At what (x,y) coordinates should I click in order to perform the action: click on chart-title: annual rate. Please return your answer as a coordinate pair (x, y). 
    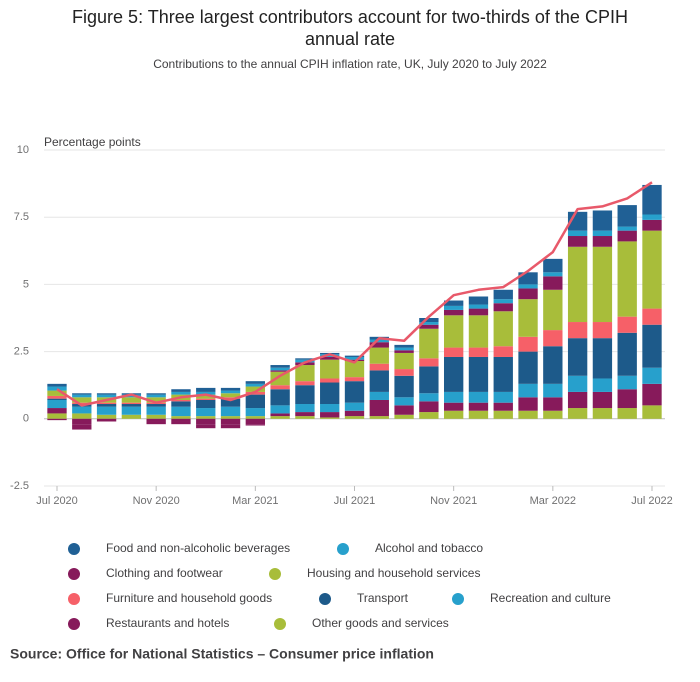
    Looking at the image, I should click on (350, 39).